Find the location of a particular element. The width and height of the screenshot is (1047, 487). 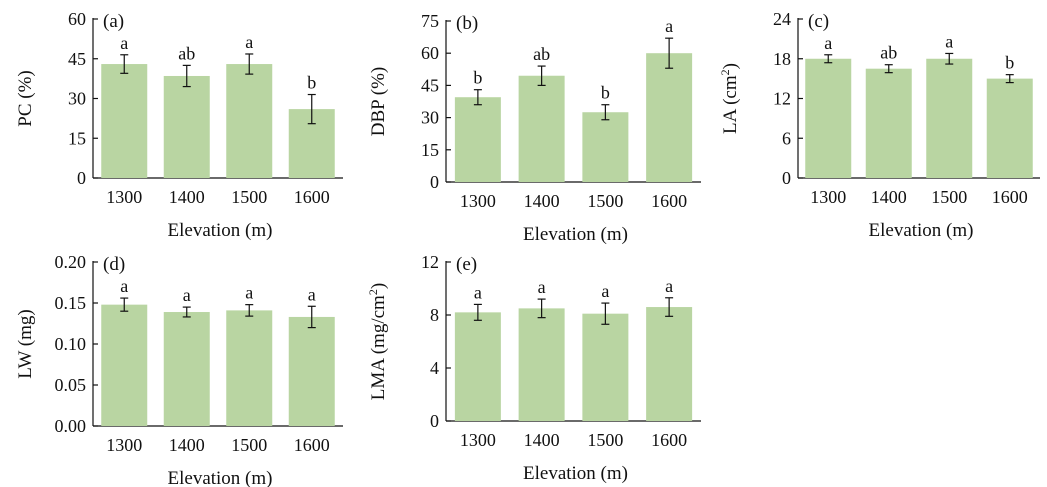

y-tick-label: 0.00 is located at coordinates (71, 426).